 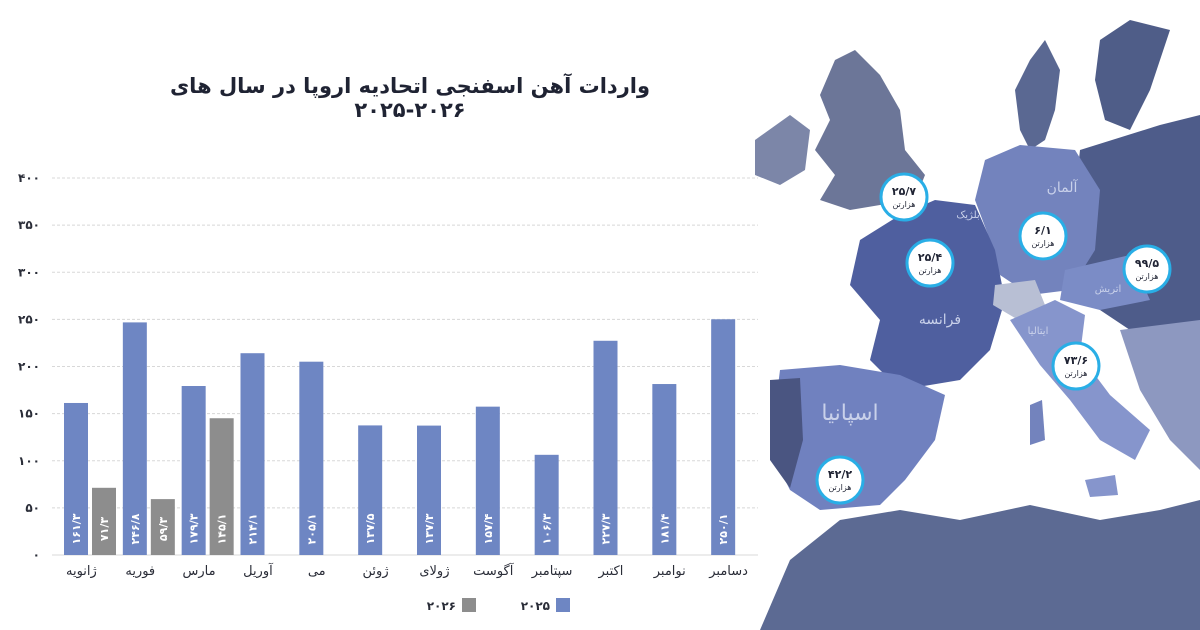 I want to click on y-tick-label: ۳۰۰, so click(x=29, y=272).